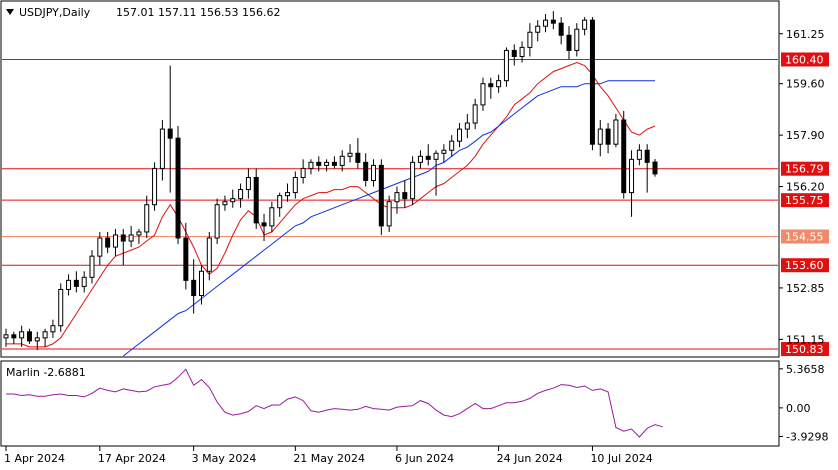  Describe the element at coordinates (34, 458) in the screenshot. I see `time-tick-label: 1 Apr 2024` at that location.